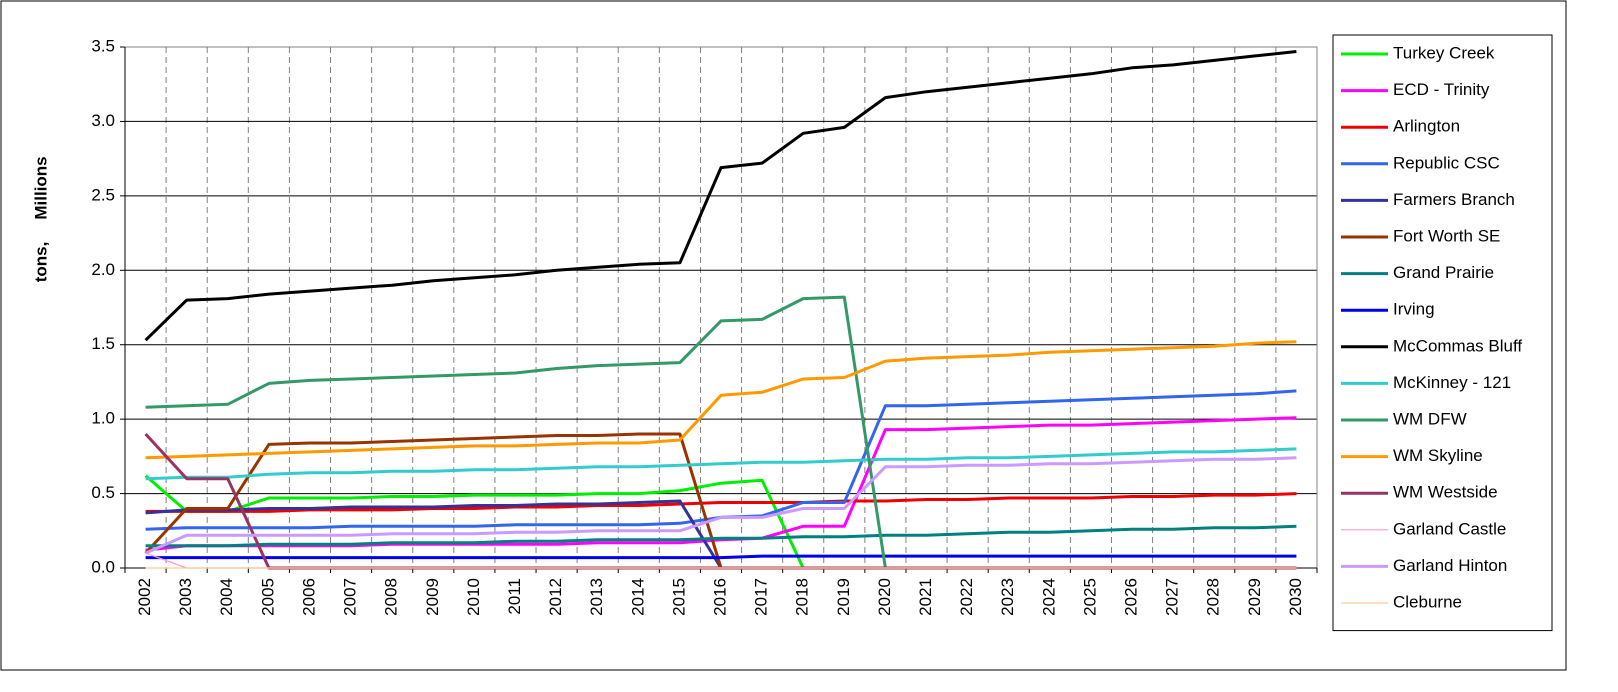 The width and height of the screenshot is (1618, 692). Describe the element at coordinates (103, 45) in the screenshot. I see `y-tick-label: 3.5` at that location.